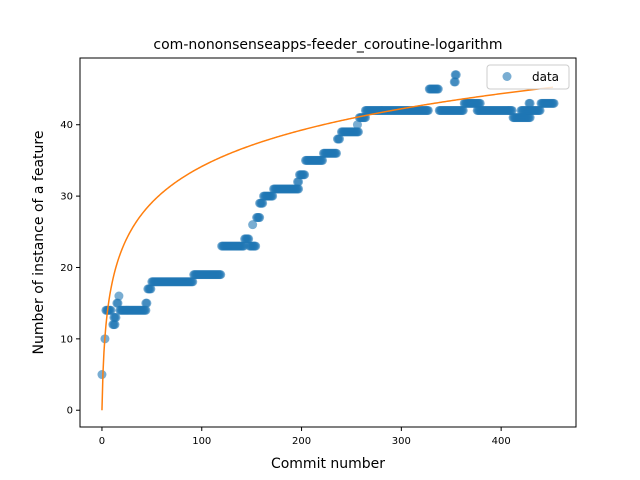  What do you see at coordinates (301, 441) in the screenshot?
I see `x-tick-label-200: 200` at bounding box center [301, 441].